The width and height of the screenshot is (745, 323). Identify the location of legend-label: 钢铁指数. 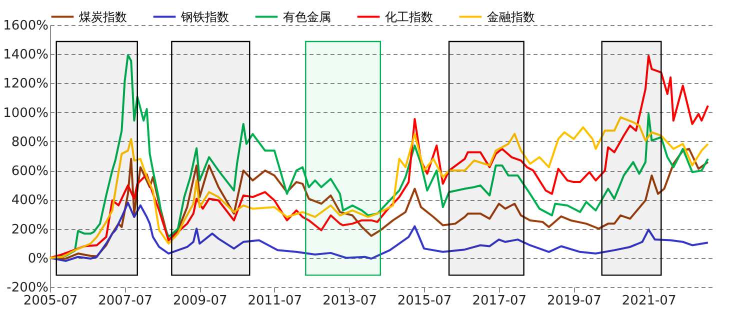
(204, 17).